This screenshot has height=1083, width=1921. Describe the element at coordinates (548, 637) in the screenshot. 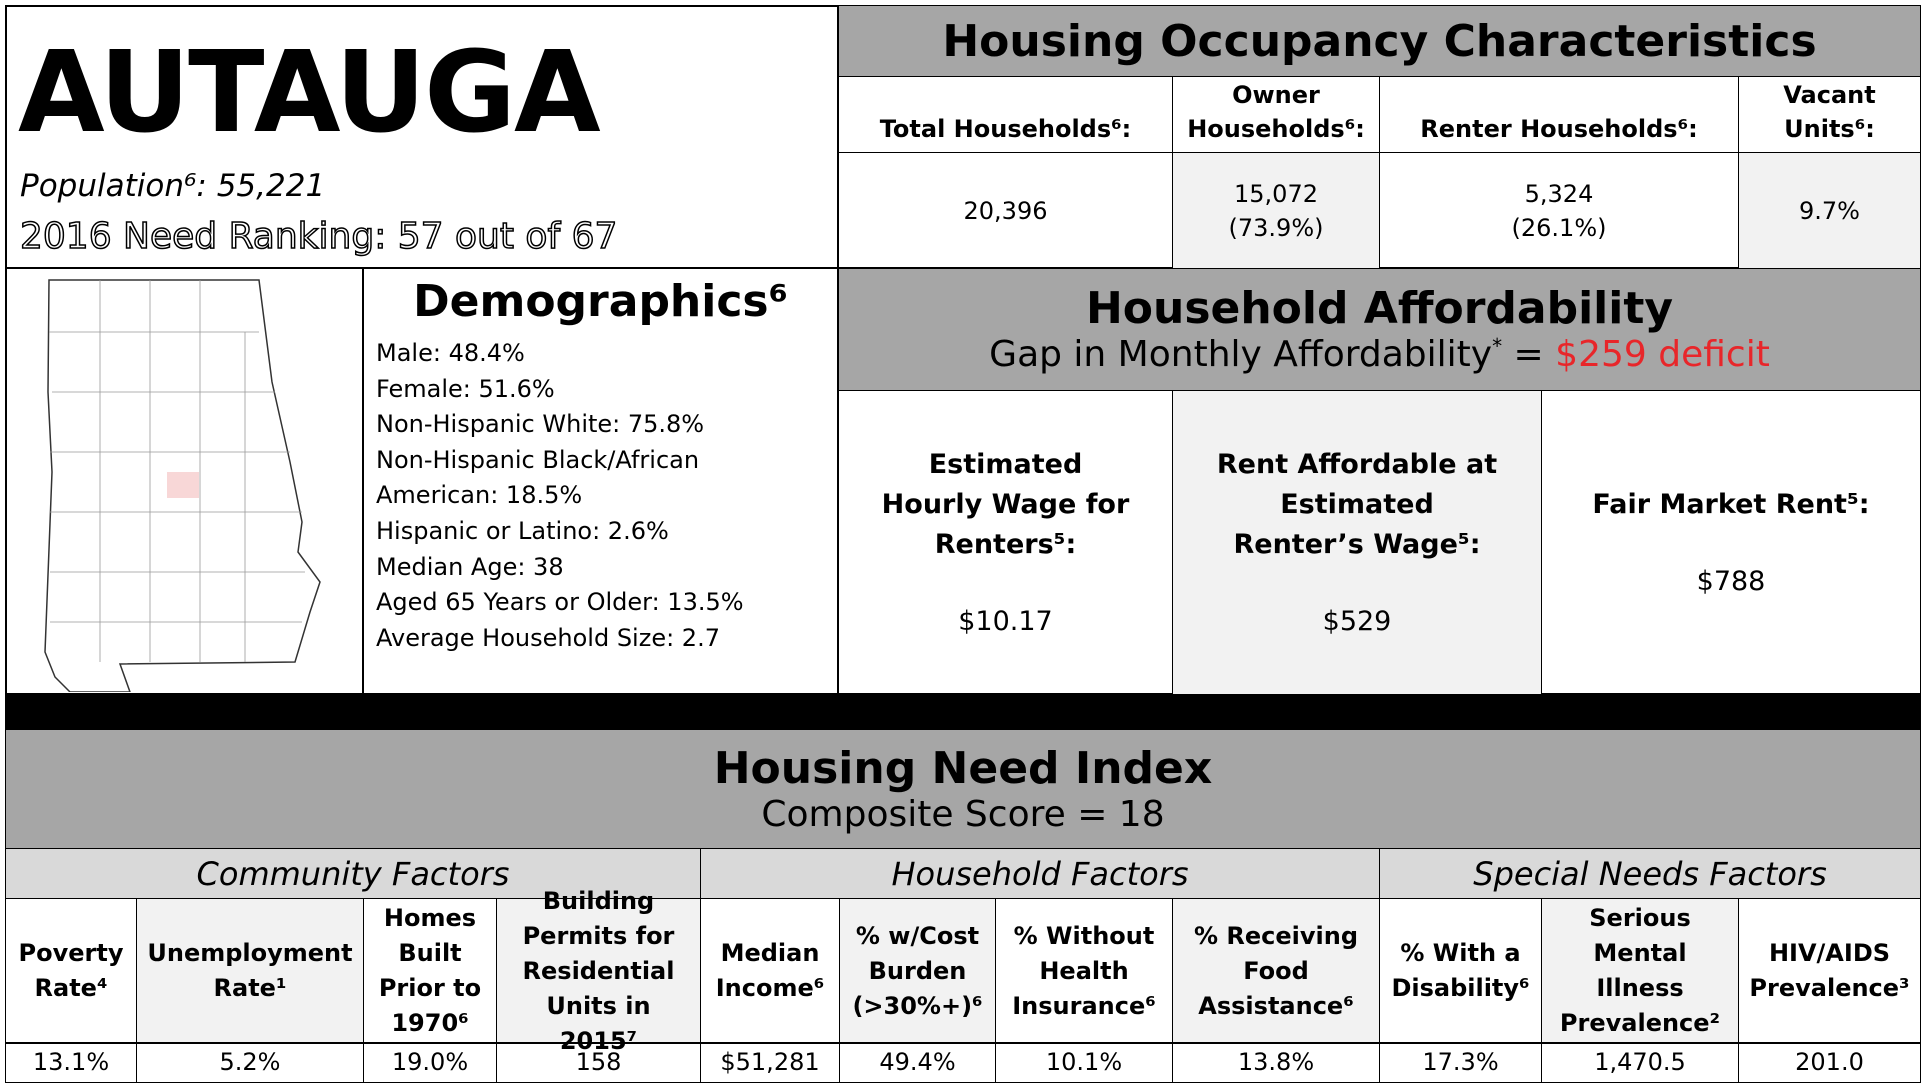

I see `demographic-item: Average Household Size: 2.7` at that location.